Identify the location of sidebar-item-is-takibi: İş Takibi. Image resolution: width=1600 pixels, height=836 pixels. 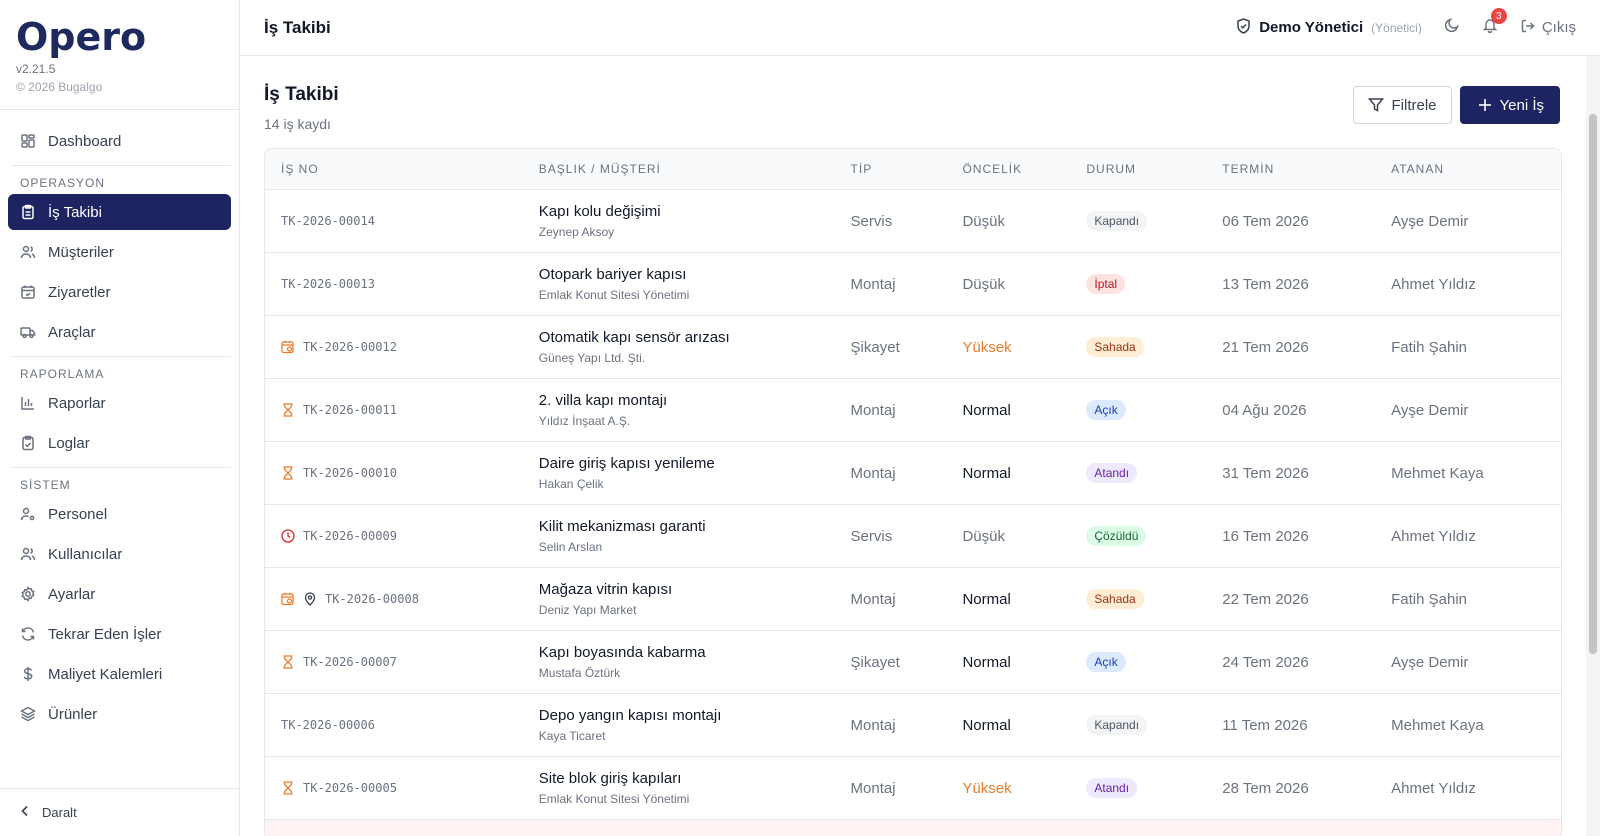
(119, 212).